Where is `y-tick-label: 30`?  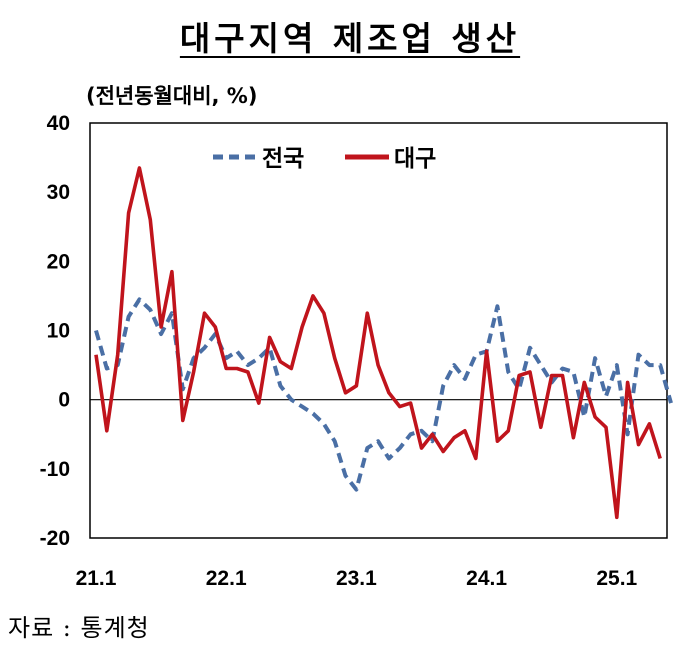 y-tick-label: 30 is located at coordinates (58, 192).